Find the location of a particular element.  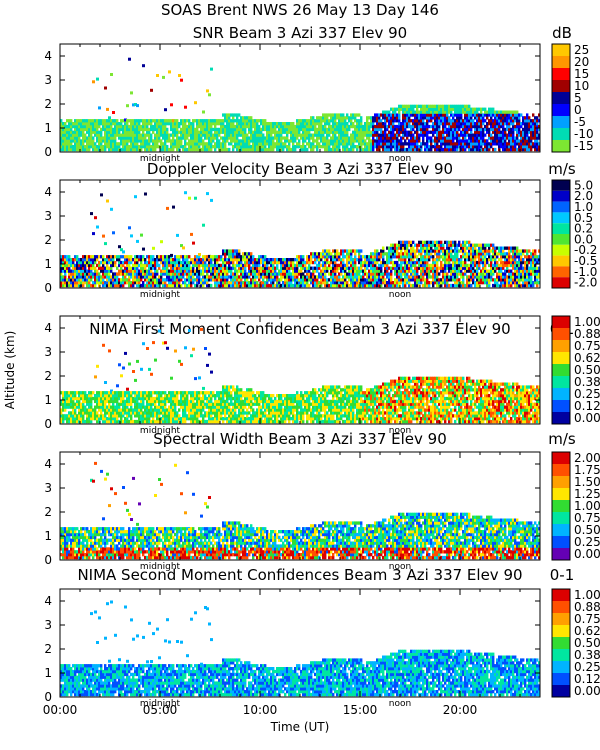

colorbar-frame is located at coordinates (561, 98).